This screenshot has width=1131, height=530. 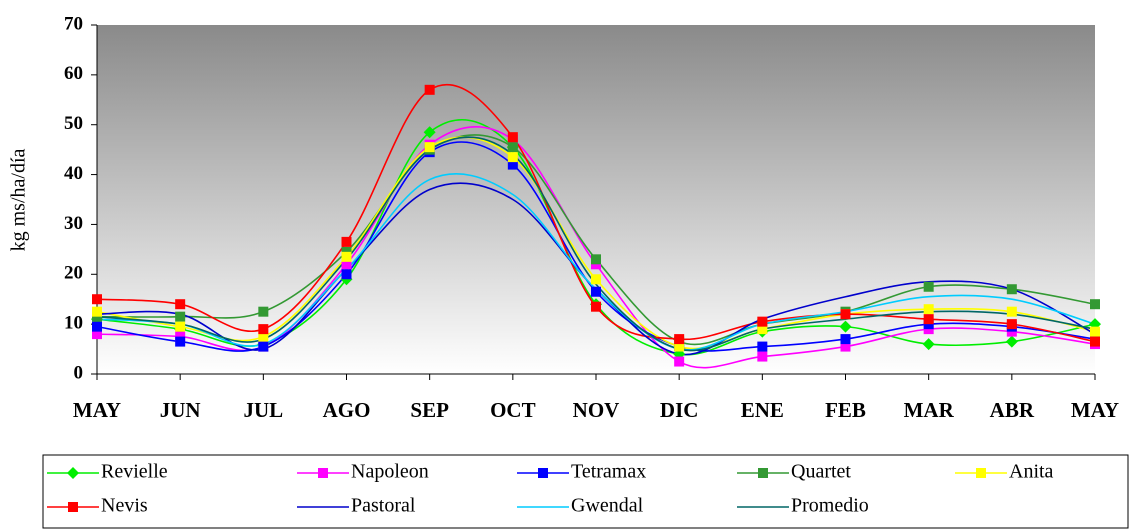 I want to click on x-tick-label: ENE, so click(x=762, y=410).